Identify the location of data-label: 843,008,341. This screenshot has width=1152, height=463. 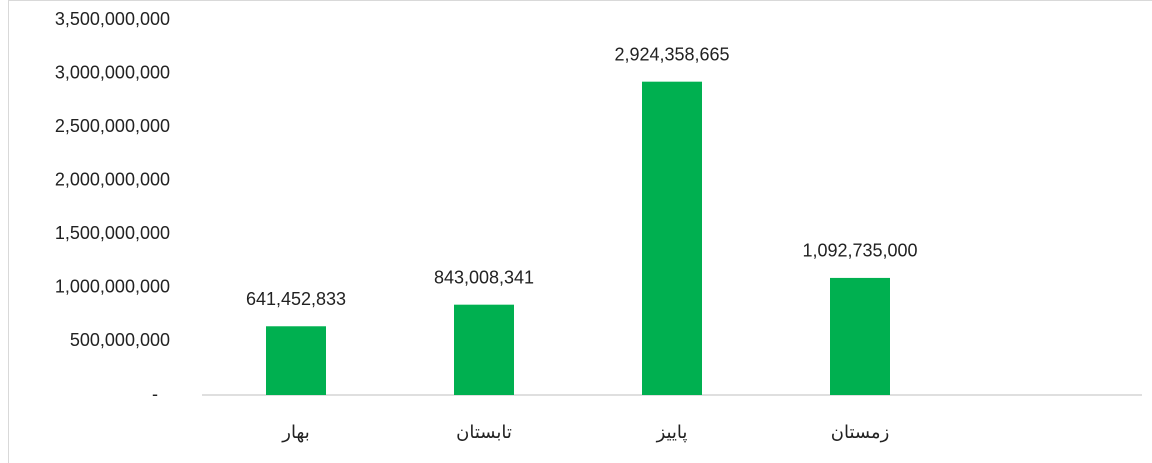
(484, 277).